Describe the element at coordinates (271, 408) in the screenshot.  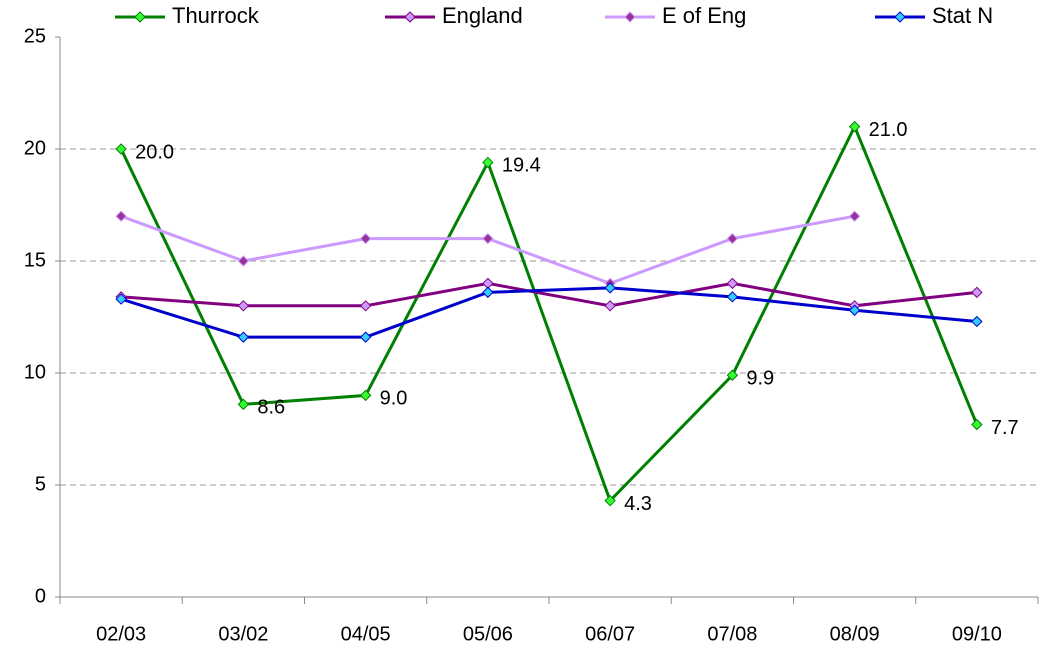
I see `data-label: 8.6` at that location.